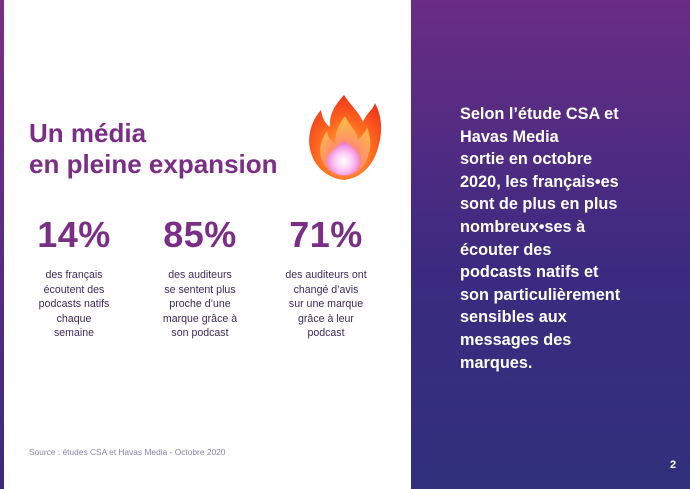 This screenshot has height=489, width=690. What do you see at coordinates (153, 164) in the screenshot?
I see `page-title-line-2: en pleine expansion` at bounding box center [153, 164].